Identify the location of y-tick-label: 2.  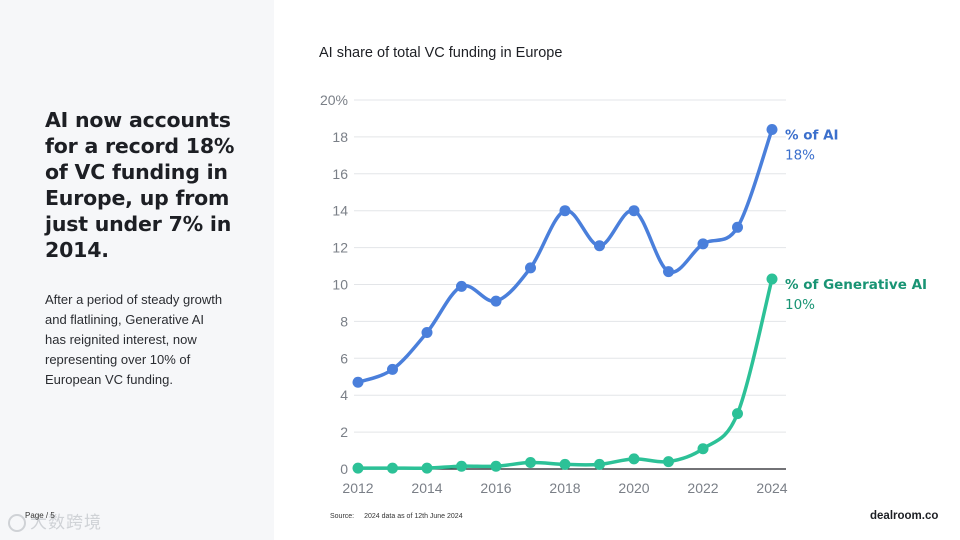
(344, 432).